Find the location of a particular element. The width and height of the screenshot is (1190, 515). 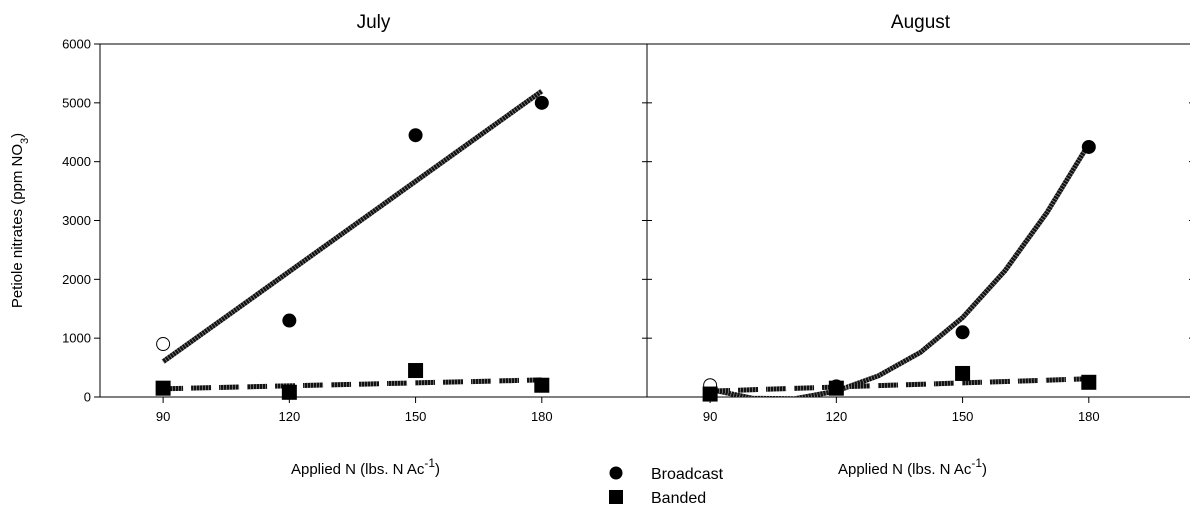

y-tick-label: 0 is located at coordinates (87, 397).